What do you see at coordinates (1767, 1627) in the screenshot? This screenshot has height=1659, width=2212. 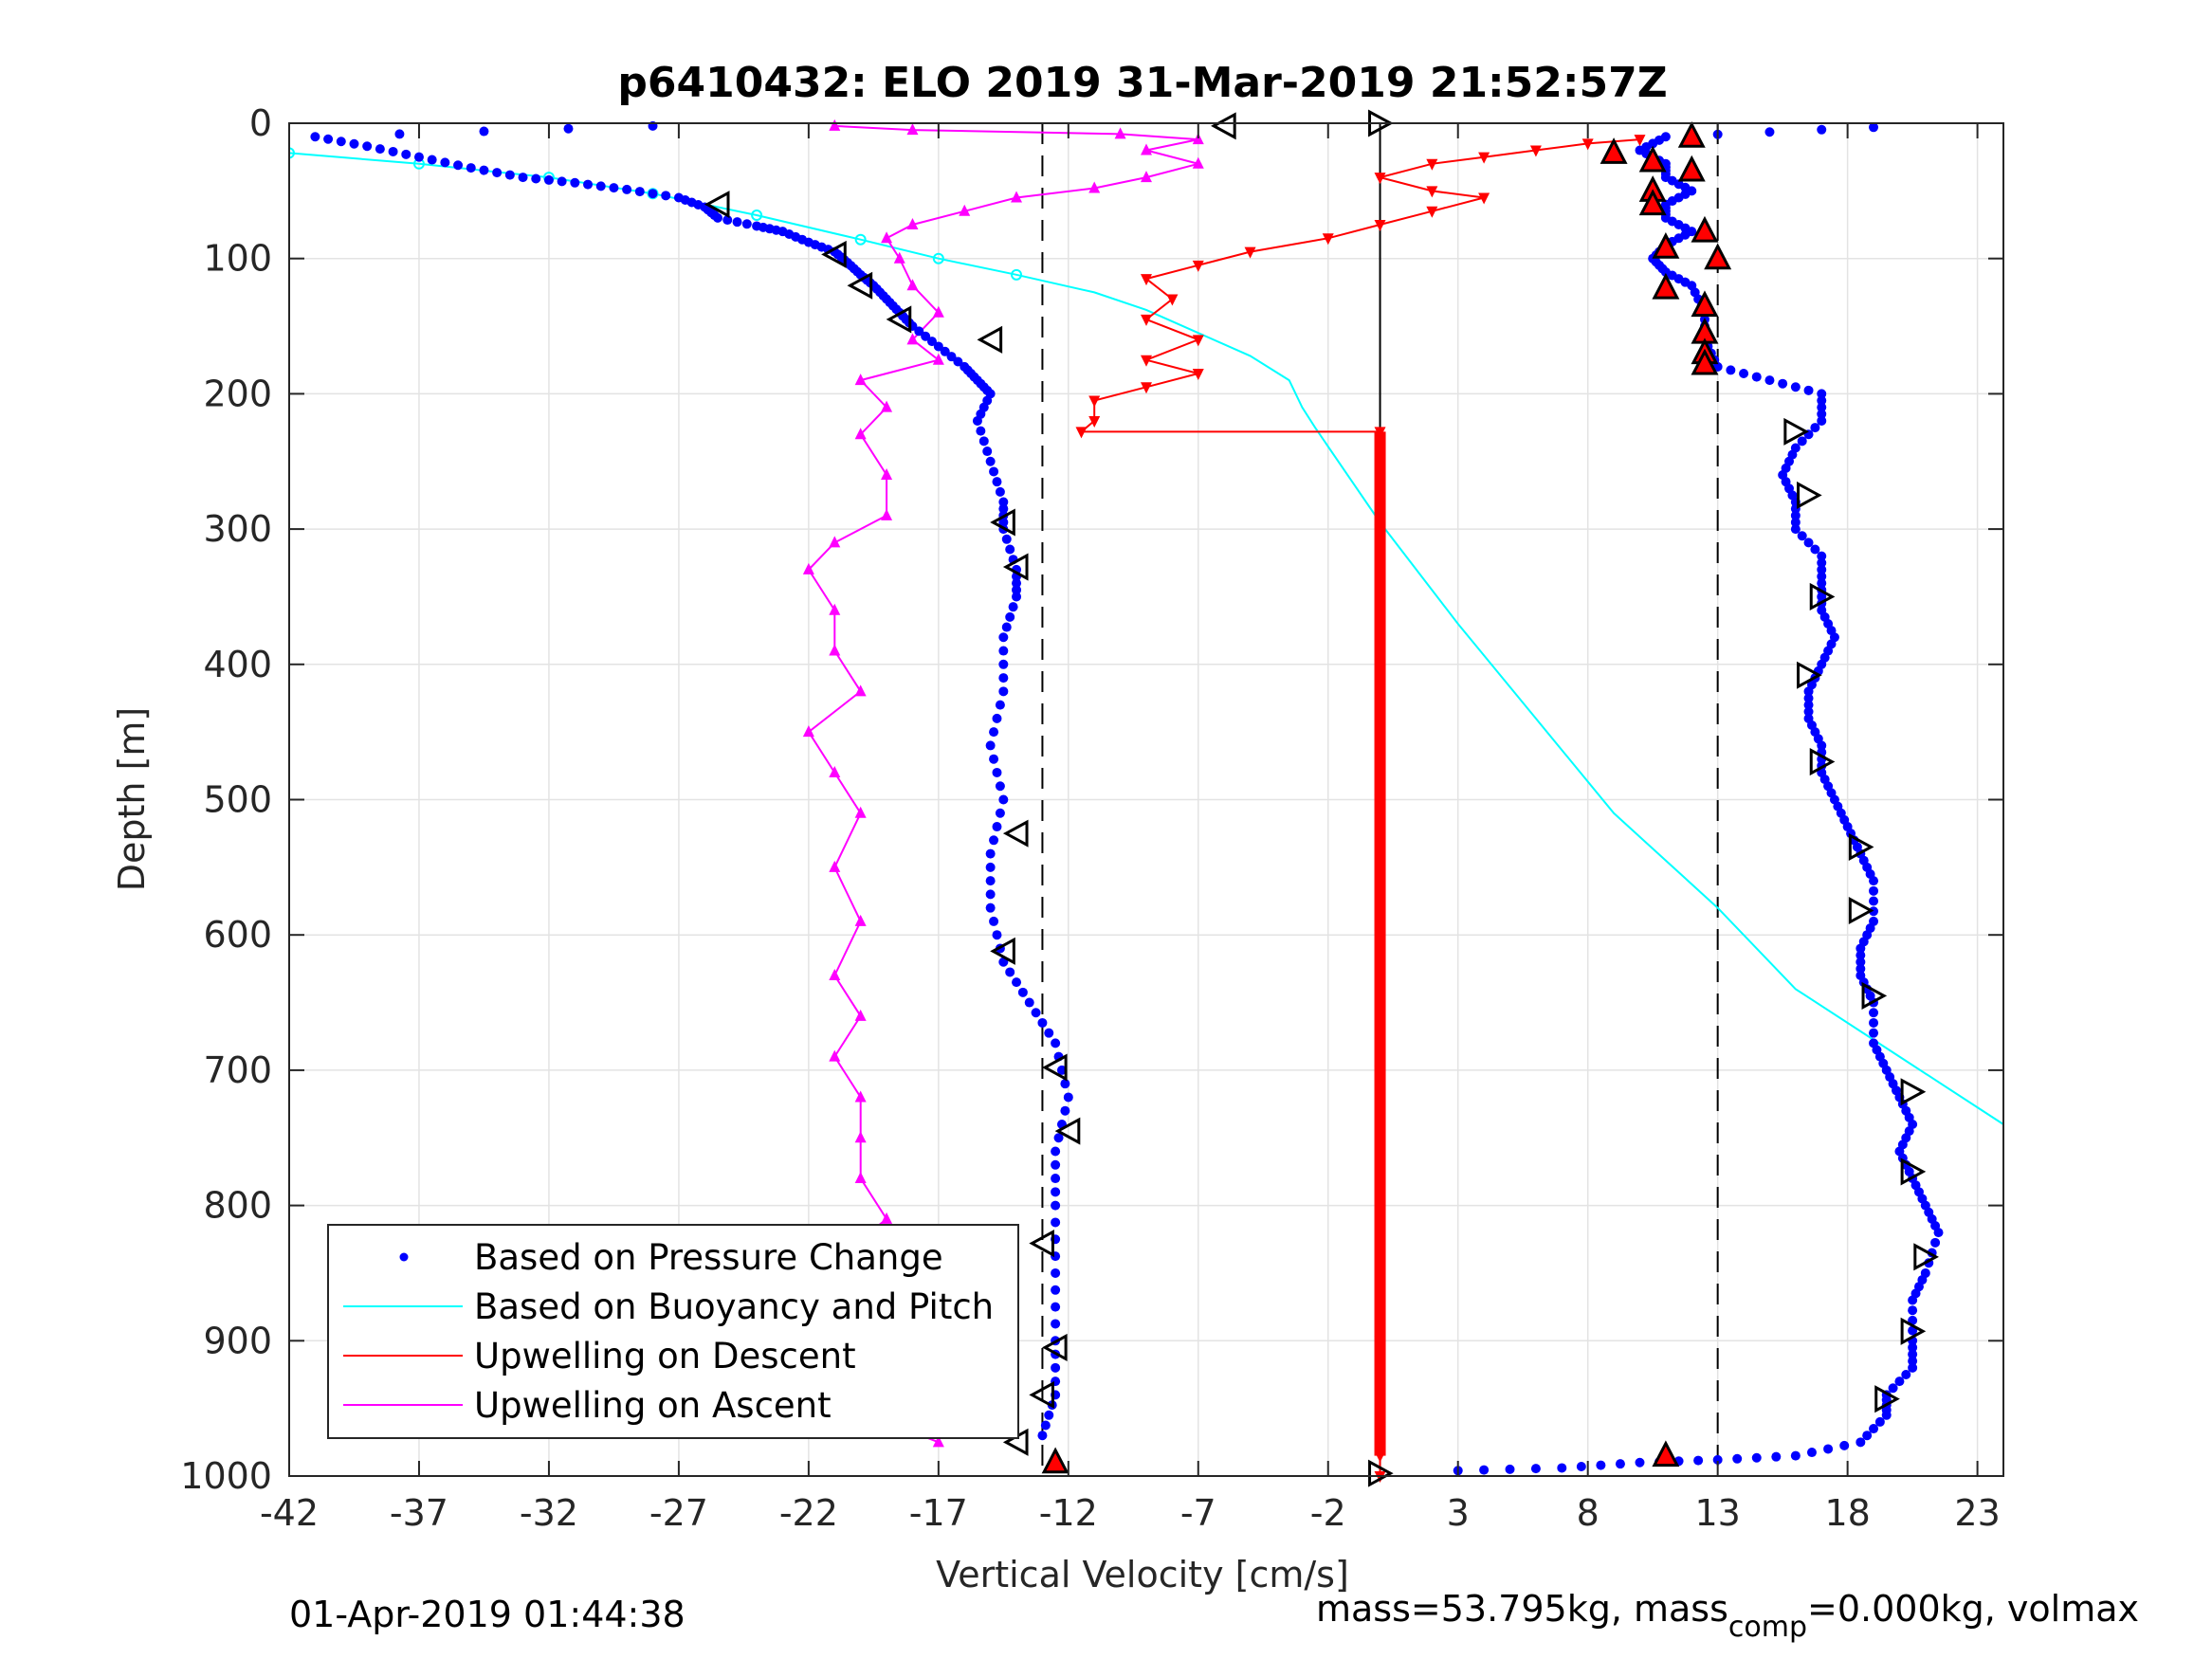 I see `footer-mass-sub: comp` at bounding box center [1767, 1627].